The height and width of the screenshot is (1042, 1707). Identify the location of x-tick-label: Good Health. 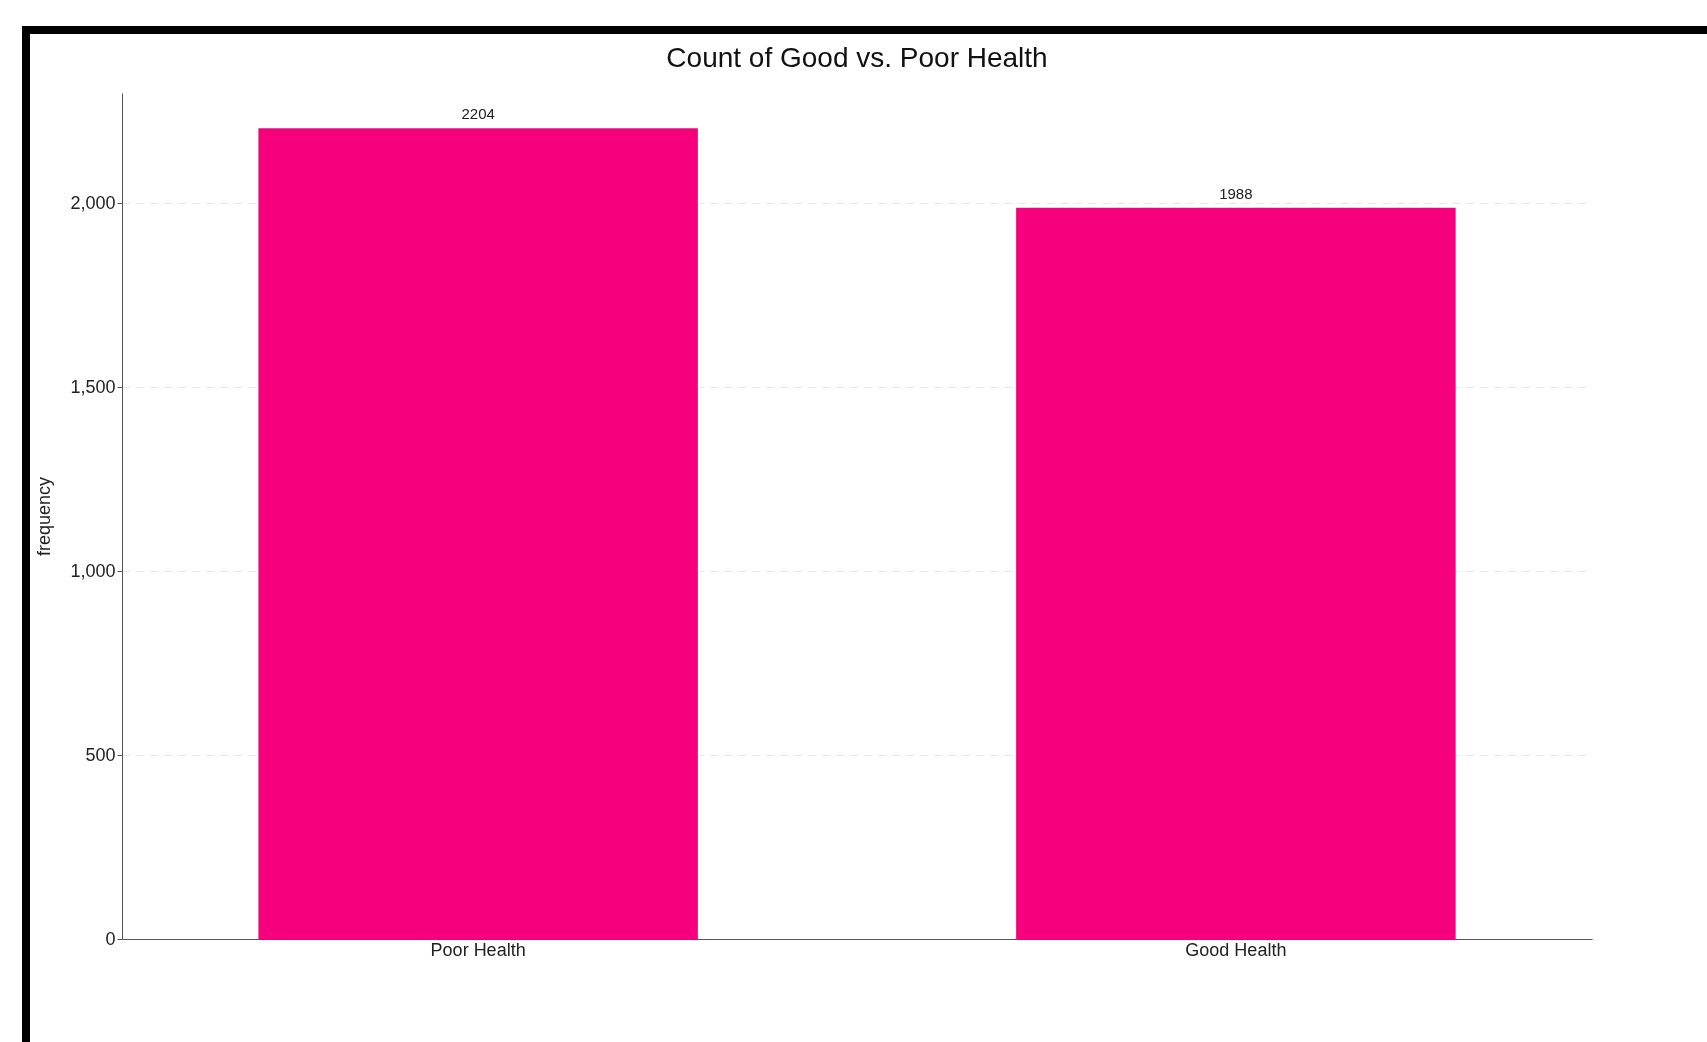
(1236, 949).